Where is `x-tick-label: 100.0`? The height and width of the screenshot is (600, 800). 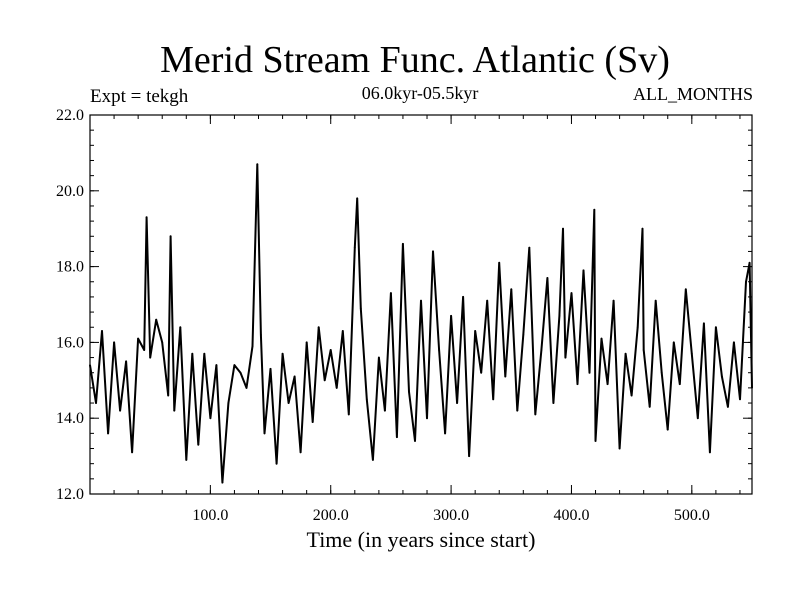 x-tick-label: 100.0 is located at coordinates (210, 515).